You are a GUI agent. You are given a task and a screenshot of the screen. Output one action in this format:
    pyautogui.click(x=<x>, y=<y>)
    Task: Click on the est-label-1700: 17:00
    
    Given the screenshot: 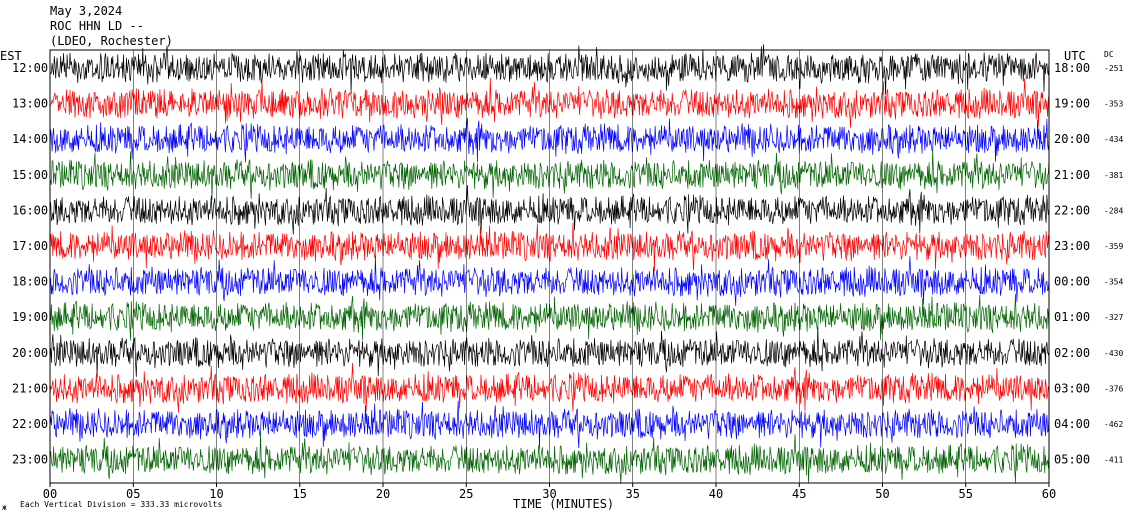 What is the action you would take?
    pyautogui.click(x=30, y=246)
    